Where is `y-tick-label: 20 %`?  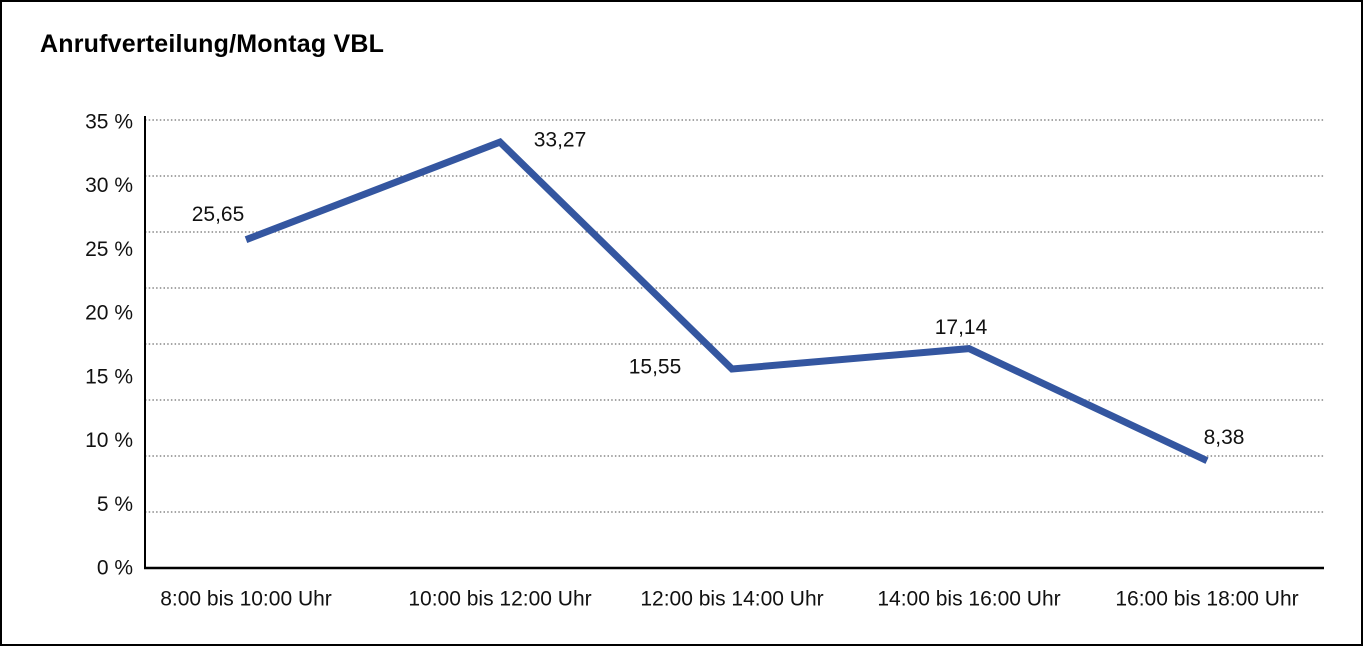 y-tick-label: 20 % is located at coordinates (109, 313).